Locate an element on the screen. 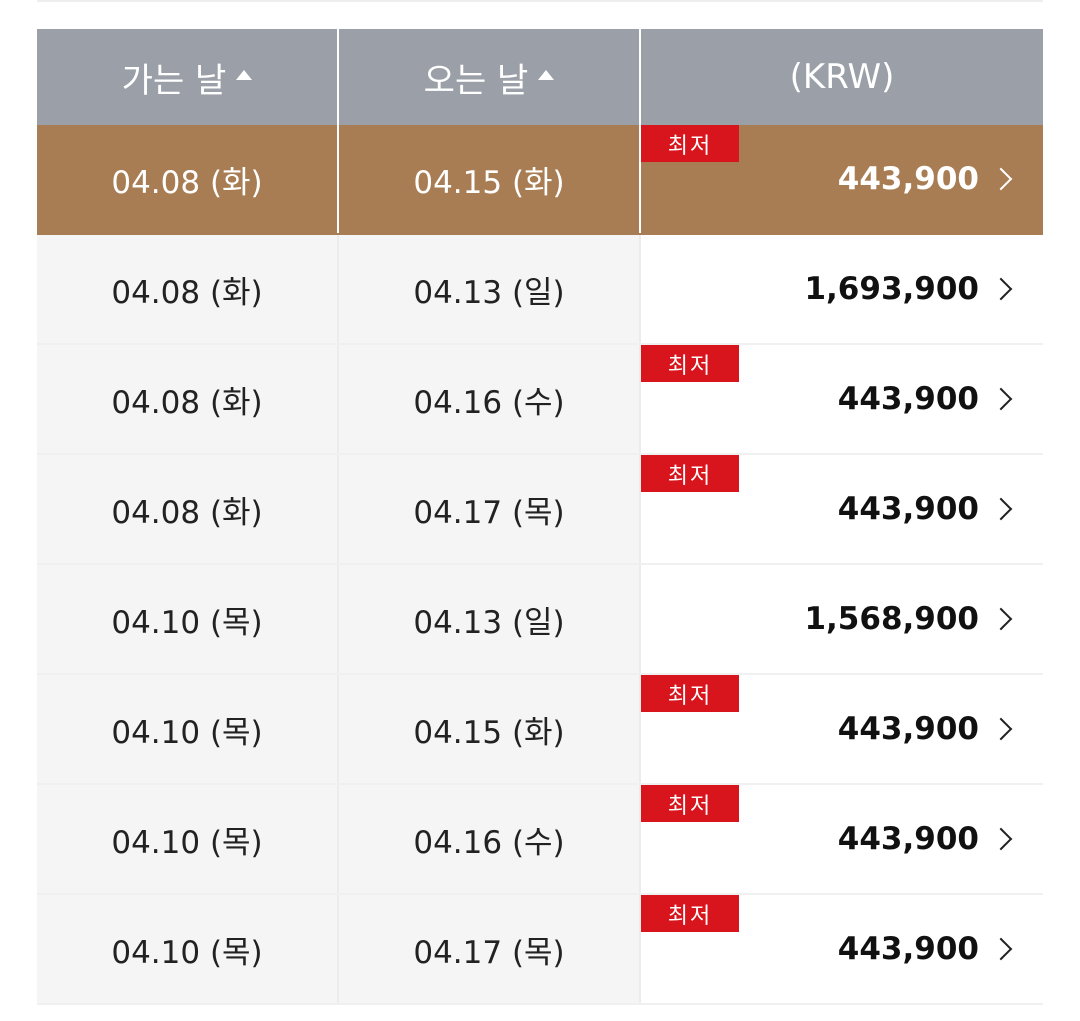 The width and height of the screenshot is (1080, 1021). price-value: 1,693,900 is located at coordinates (891, 289).